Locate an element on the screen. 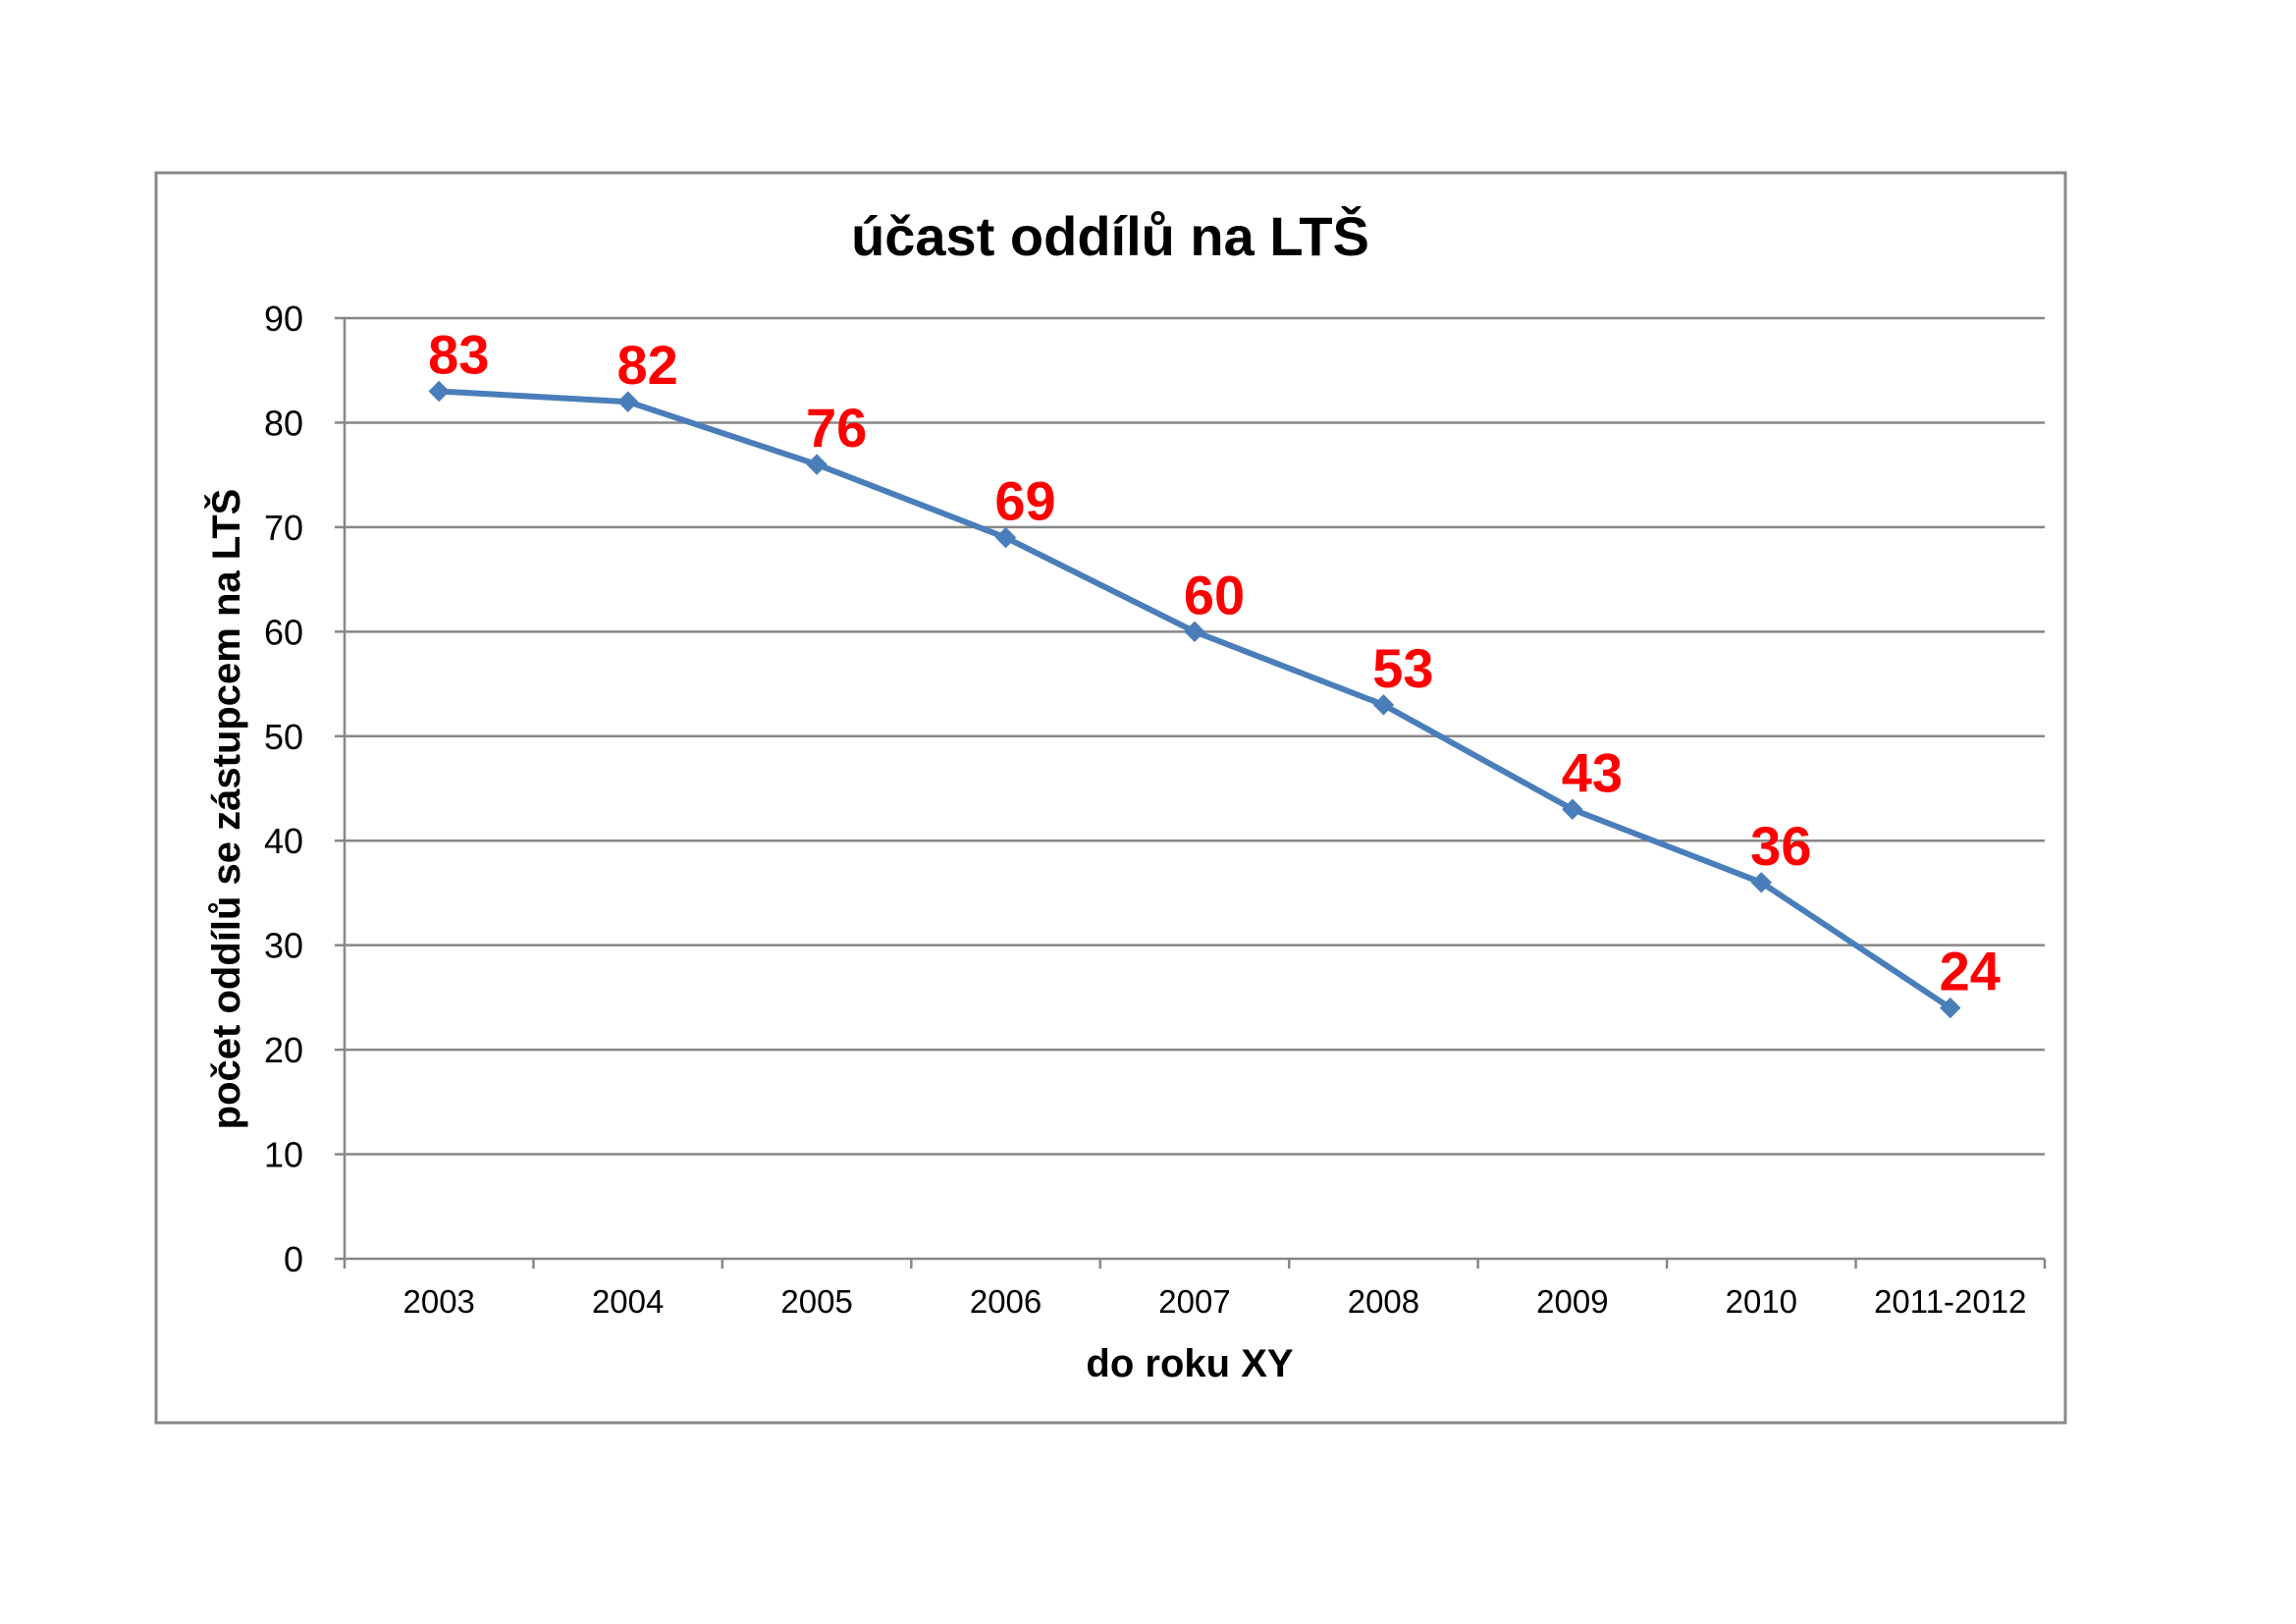  x-tick-label-7: 2010 is located at coordinates (1761, 1301).